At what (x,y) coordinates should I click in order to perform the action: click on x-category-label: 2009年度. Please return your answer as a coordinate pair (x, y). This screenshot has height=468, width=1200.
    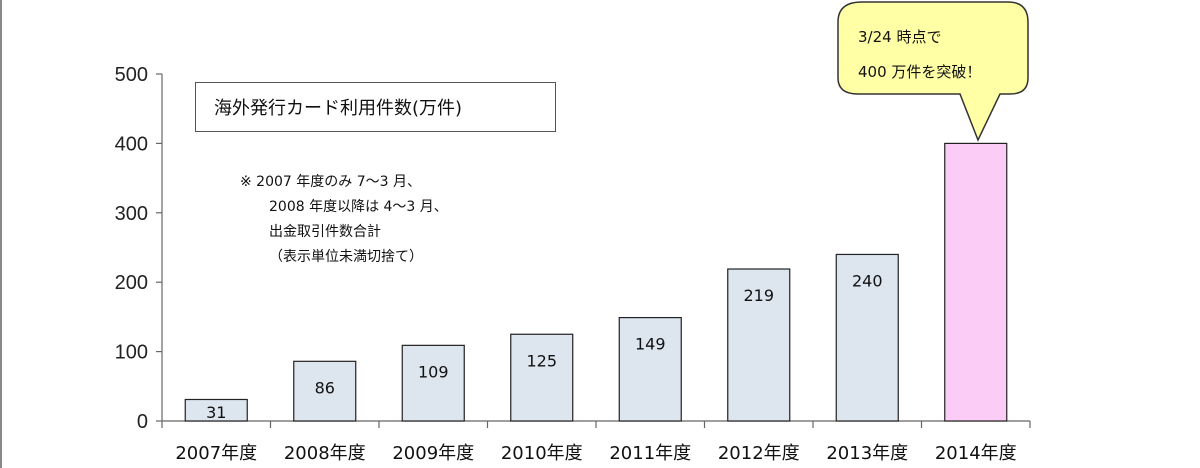
    Looking at the image, I should click on (433, 453).